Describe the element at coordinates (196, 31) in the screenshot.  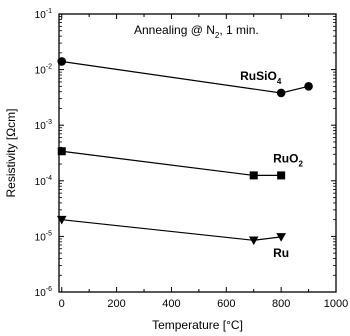
I see `annotation-text: Annealing @ N2, 1 min.` at that location.